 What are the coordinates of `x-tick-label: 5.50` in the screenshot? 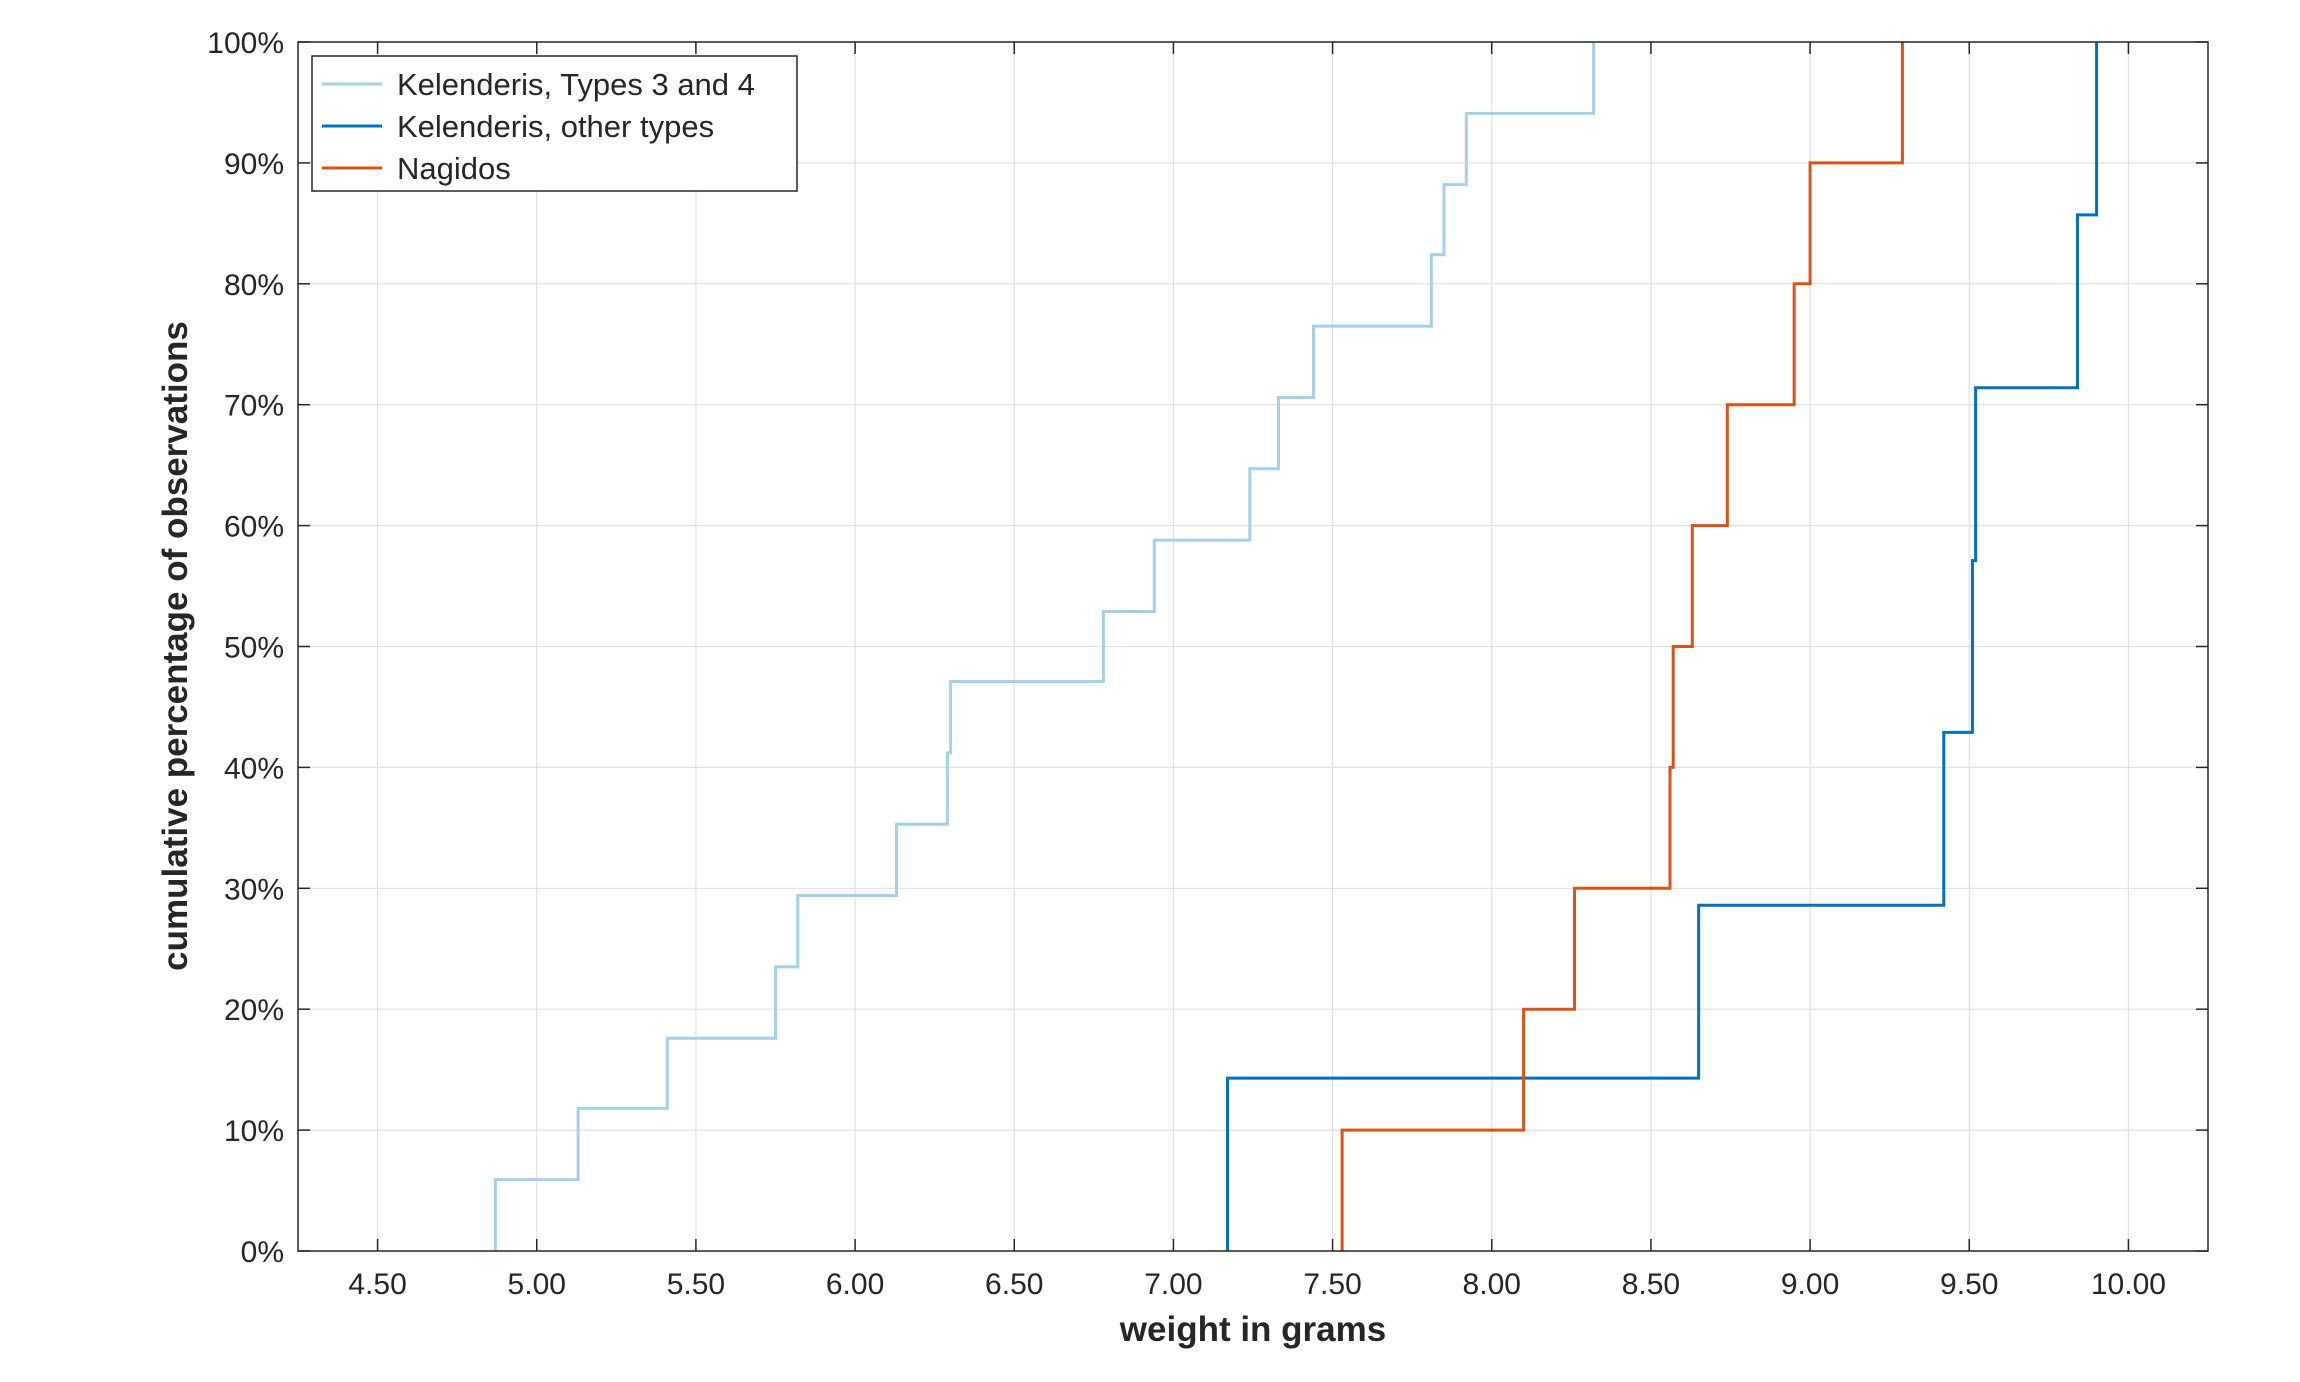 It's located at (696, 1284).